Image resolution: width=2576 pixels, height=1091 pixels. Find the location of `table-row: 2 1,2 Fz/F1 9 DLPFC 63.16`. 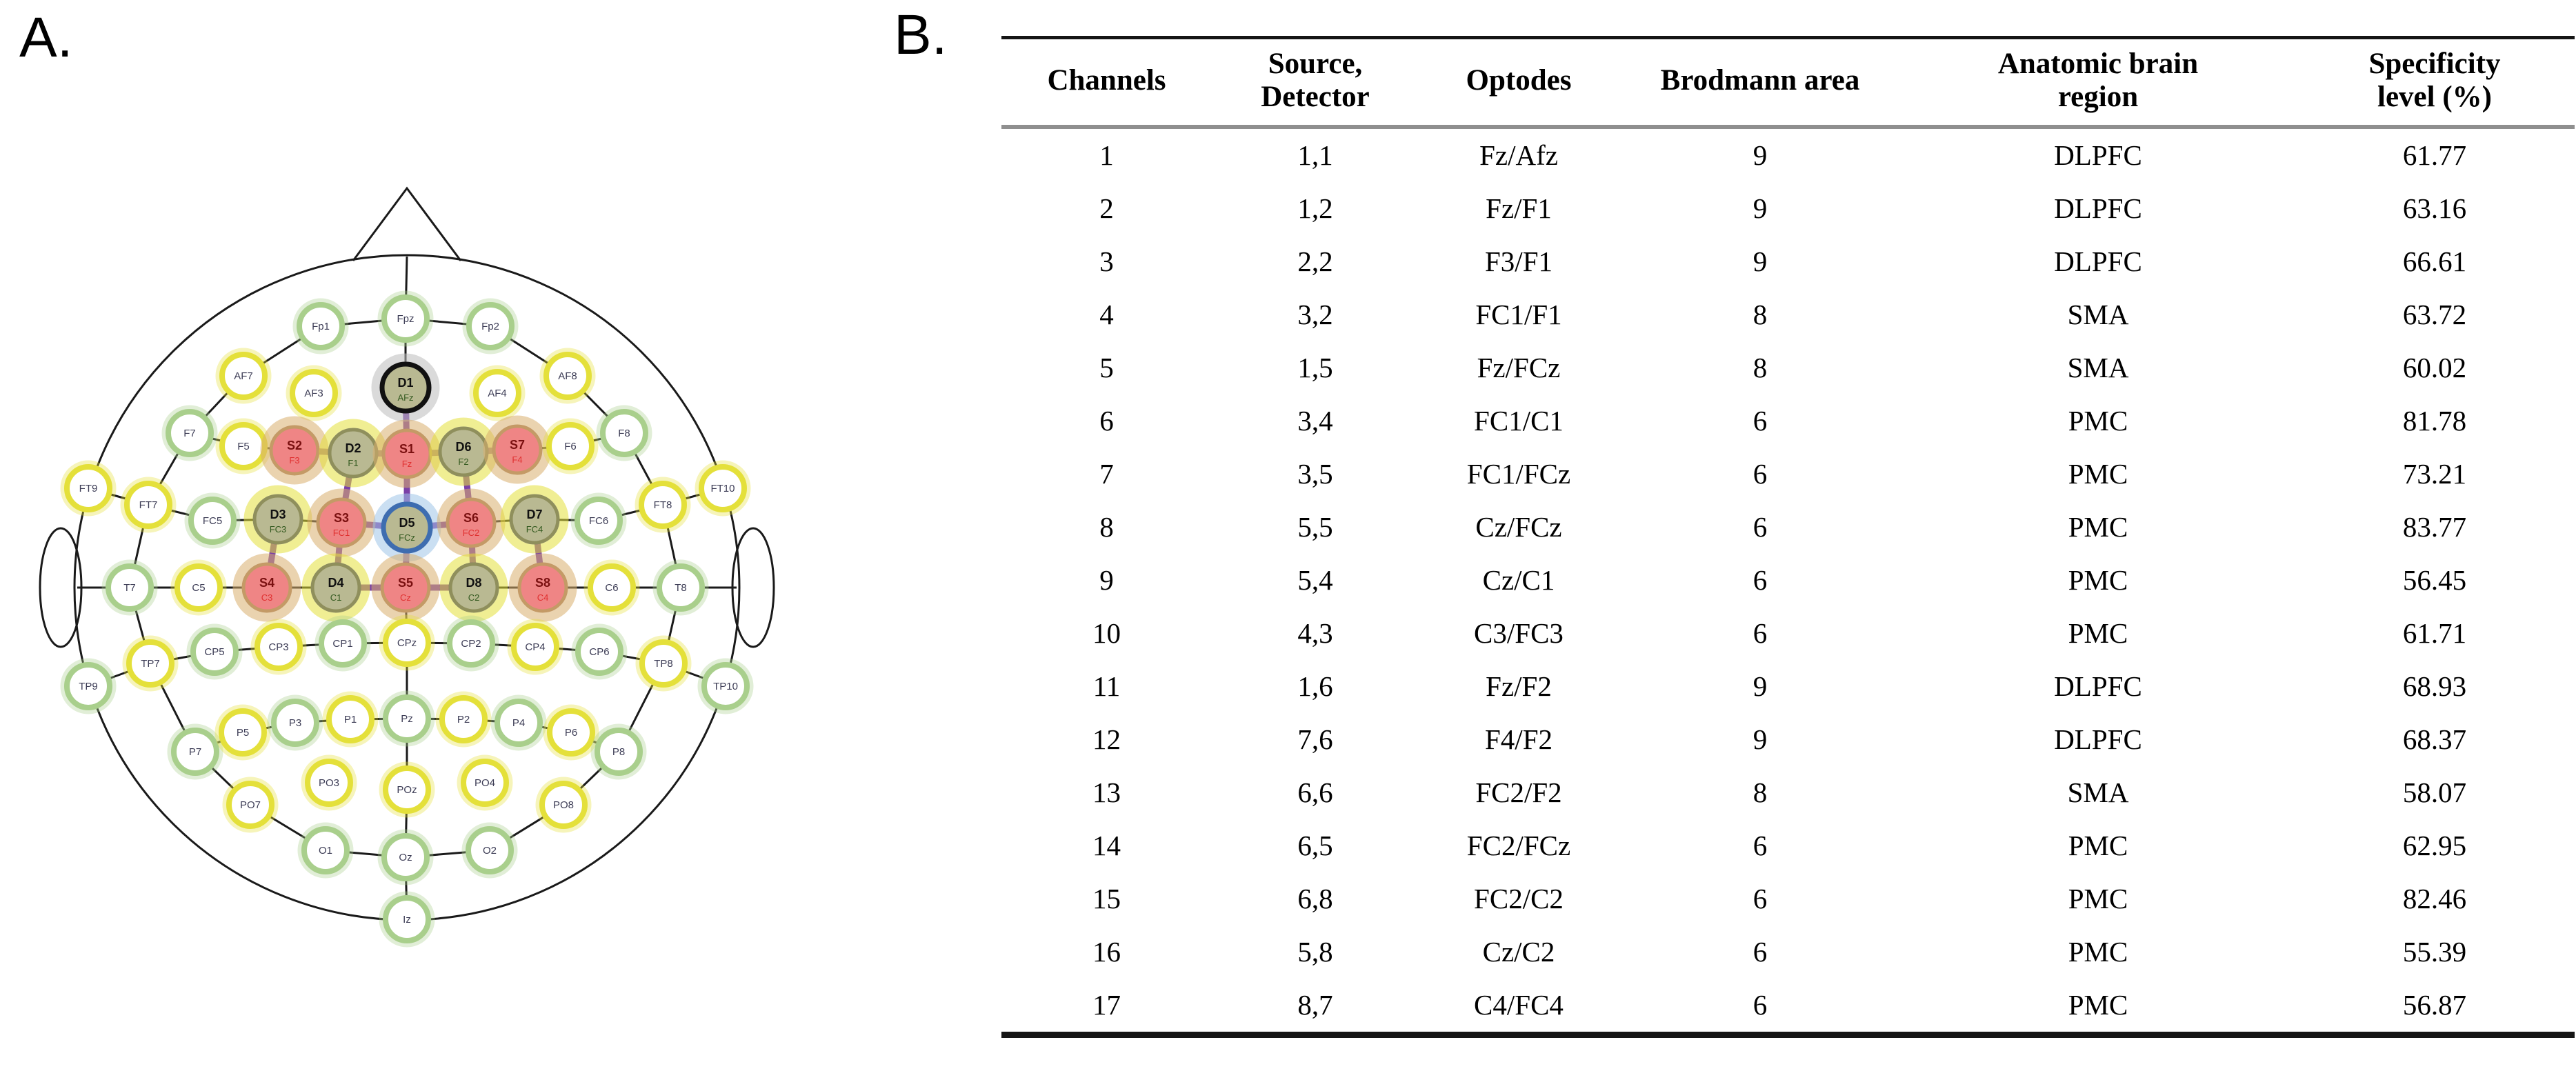

table-row: 2 1,2 Fz/F1 9 DLPFC 63.16 is located at coordinates (1788, 208).